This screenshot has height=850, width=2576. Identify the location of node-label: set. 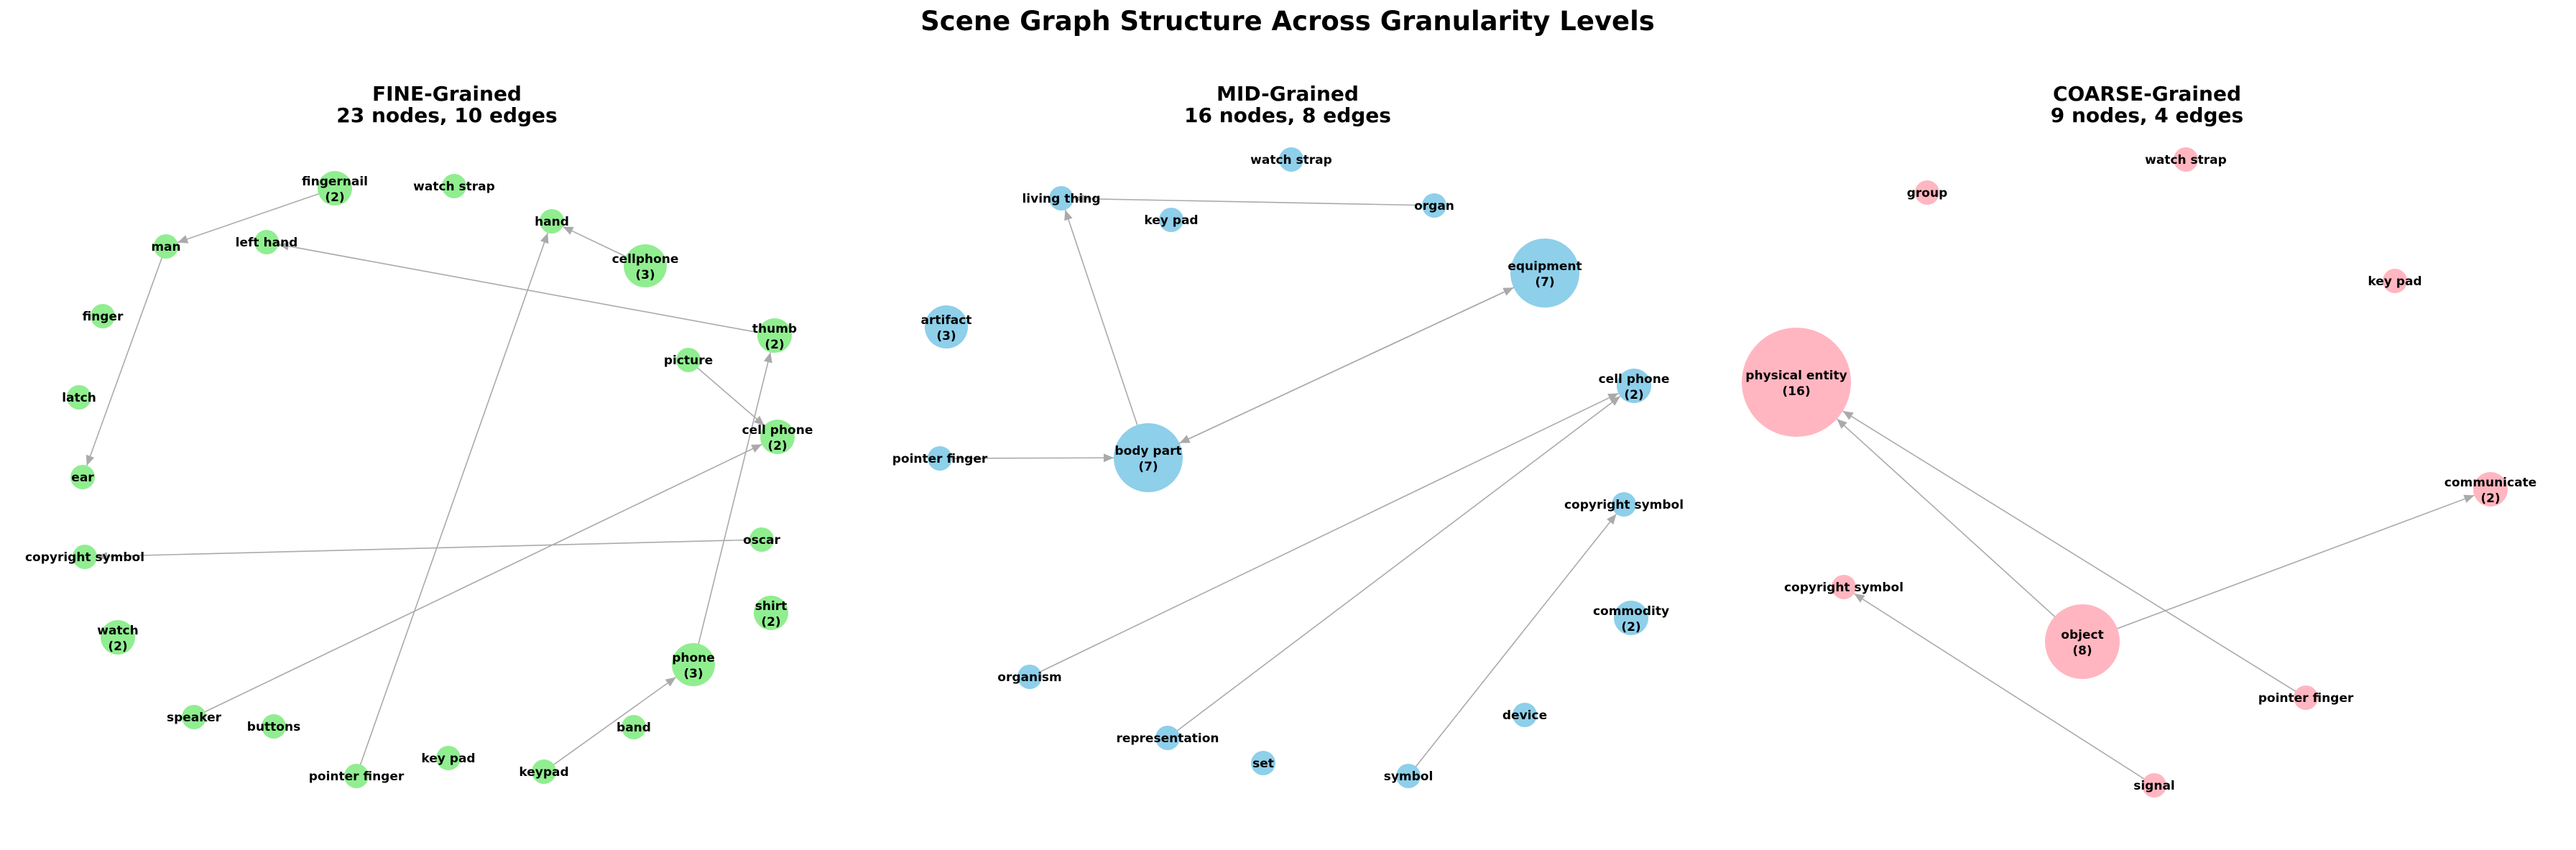
(1263, 764).